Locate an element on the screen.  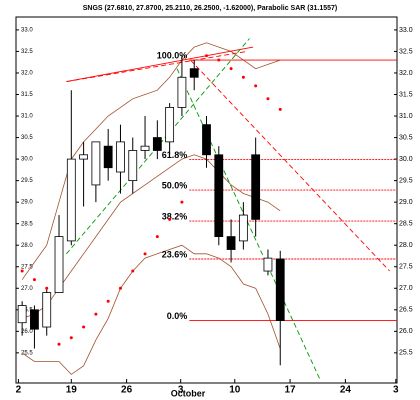
x-tick-label: 26 is located at coordinates (127, 390).